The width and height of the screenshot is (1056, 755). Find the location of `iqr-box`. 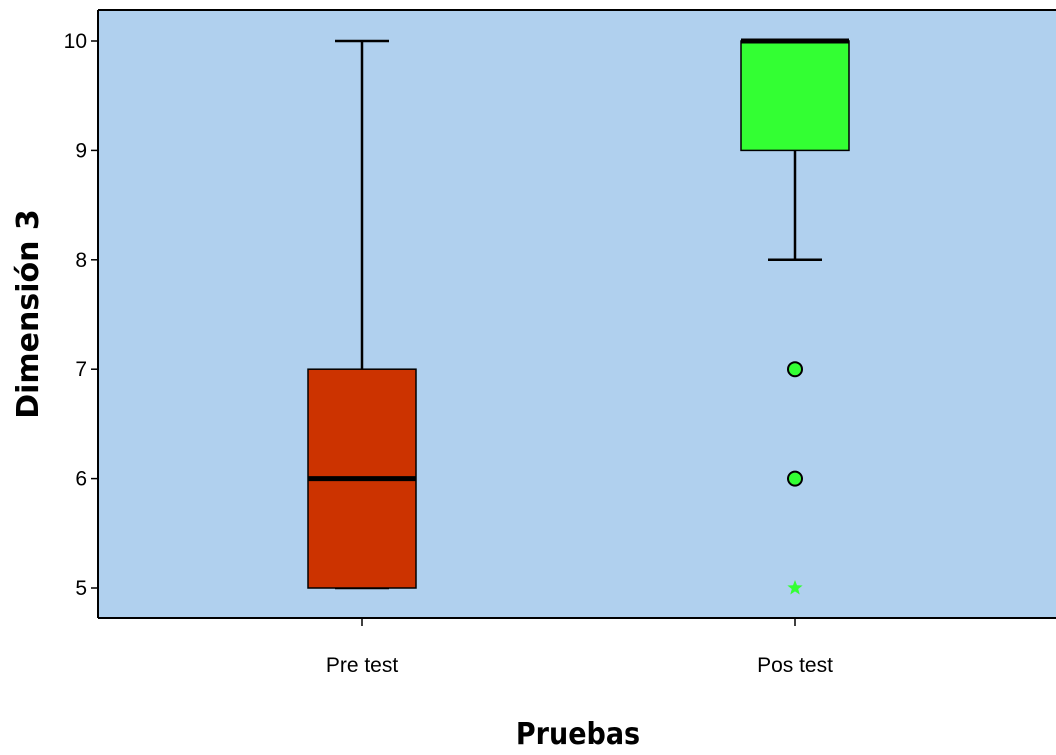

iqr-box is located at coordinates (795, 96).